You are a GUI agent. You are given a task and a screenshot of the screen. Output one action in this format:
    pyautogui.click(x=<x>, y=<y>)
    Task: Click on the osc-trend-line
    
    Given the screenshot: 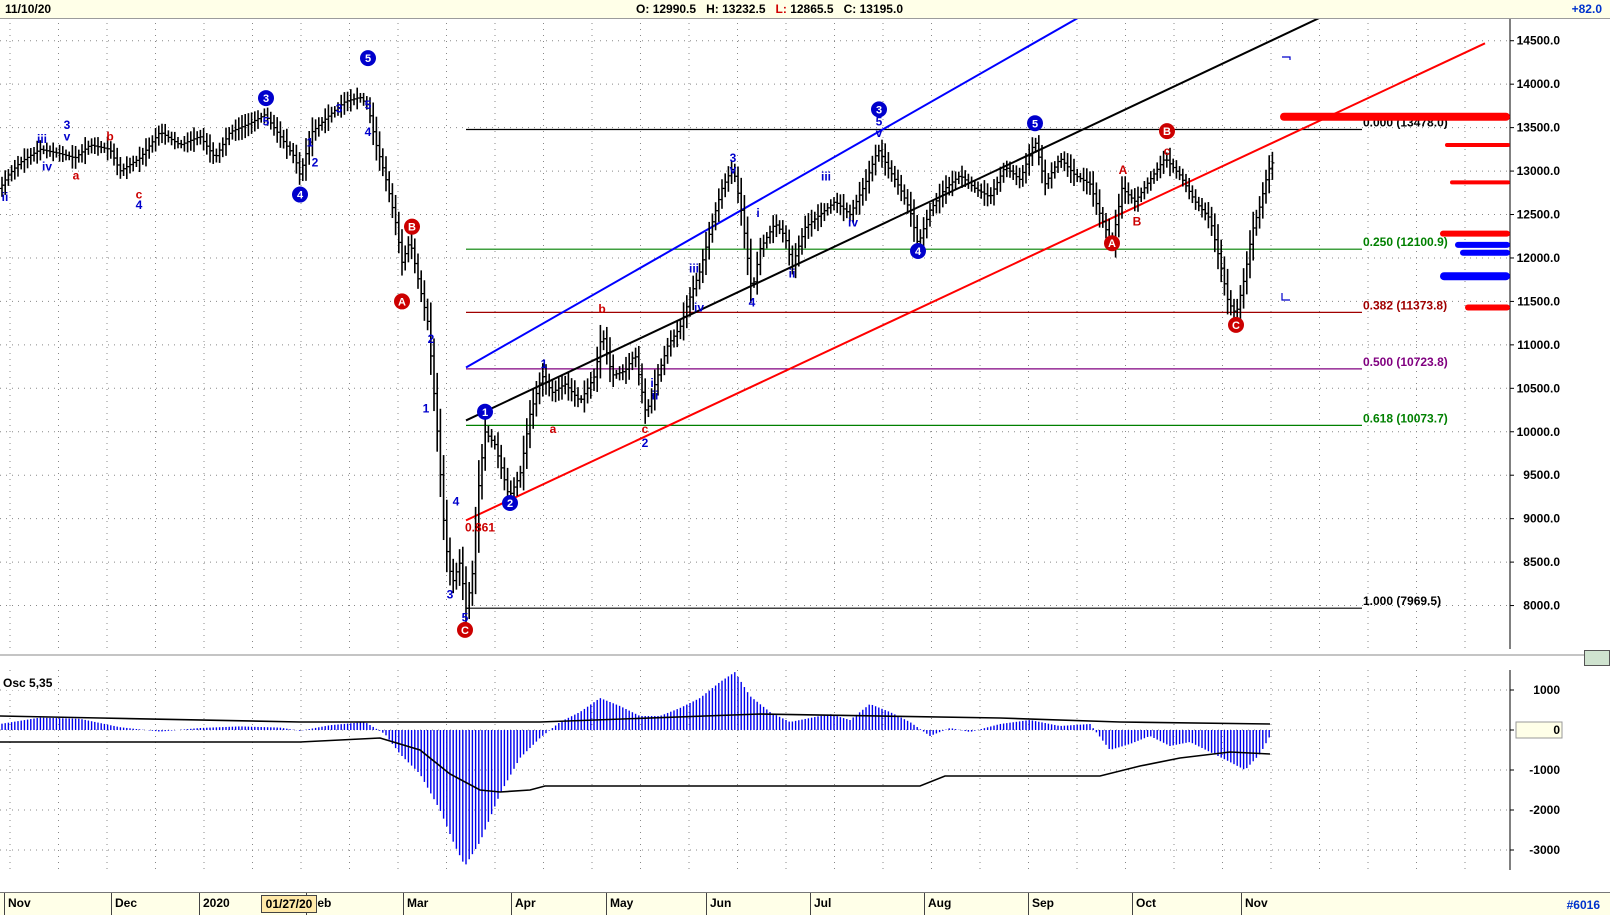 What is the action you would take?
    pyautogui.click(x=635, y=719)
    